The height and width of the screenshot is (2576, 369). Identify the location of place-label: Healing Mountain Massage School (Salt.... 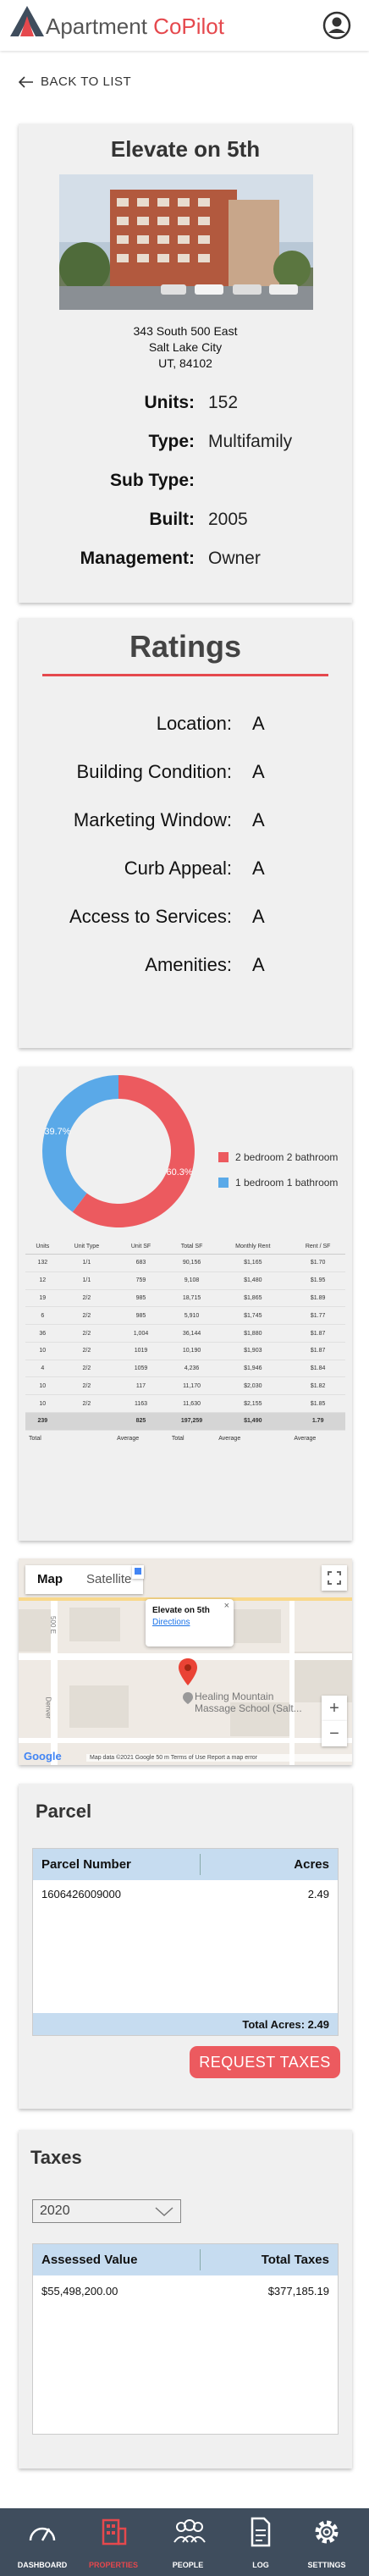
(248, 1703).